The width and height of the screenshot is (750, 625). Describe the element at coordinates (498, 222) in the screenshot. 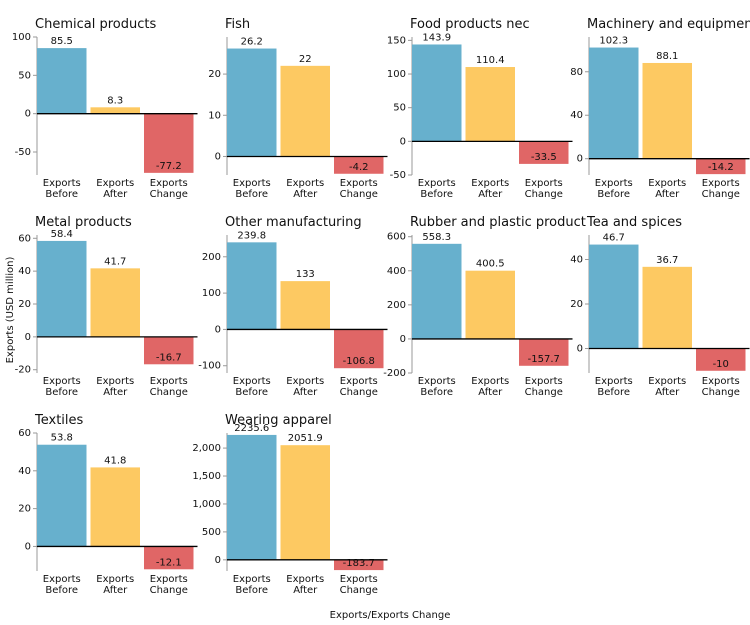

I see `panel-title: Rubber and plastic product` at that location.